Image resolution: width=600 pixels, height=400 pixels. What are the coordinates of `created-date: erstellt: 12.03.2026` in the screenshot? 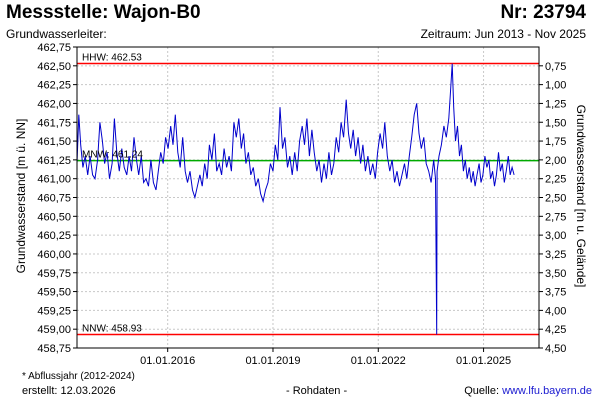 It's located at (69, 391).